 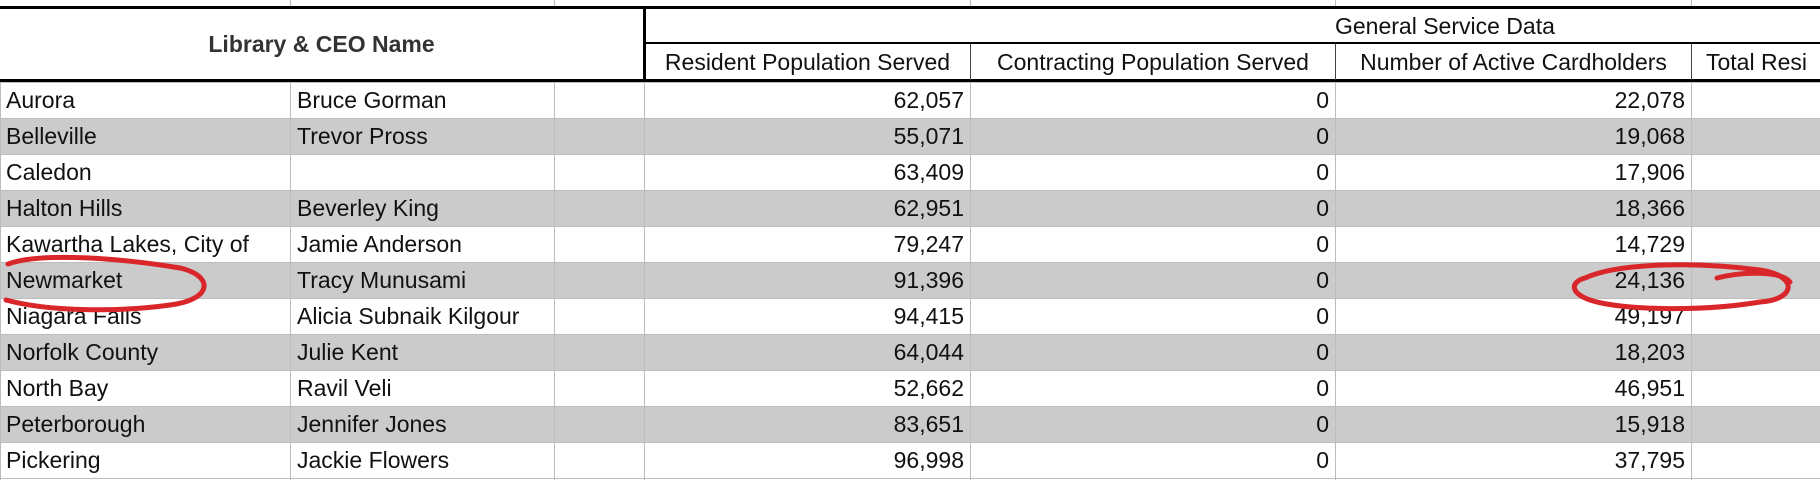 I want to click on resident-population-cell: 62,951, so click(x=928, y=208).